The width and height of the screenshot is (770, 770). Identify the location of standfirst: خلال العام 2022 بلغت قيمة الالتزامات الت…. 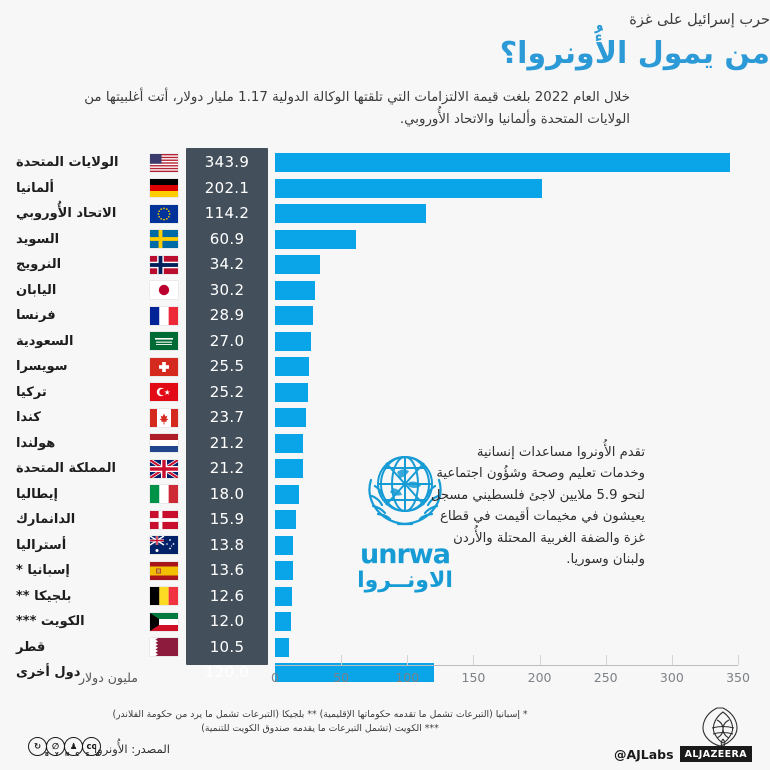
(330, 108).